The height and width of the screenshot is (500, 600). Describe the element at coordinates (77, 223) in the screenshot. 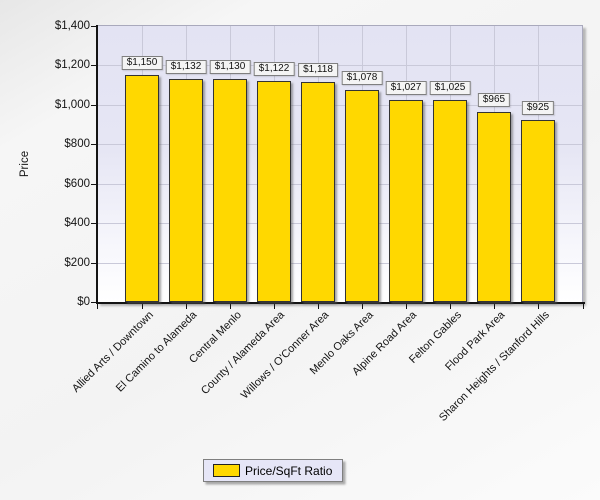

I see `y-tick-label: $400` at that location.